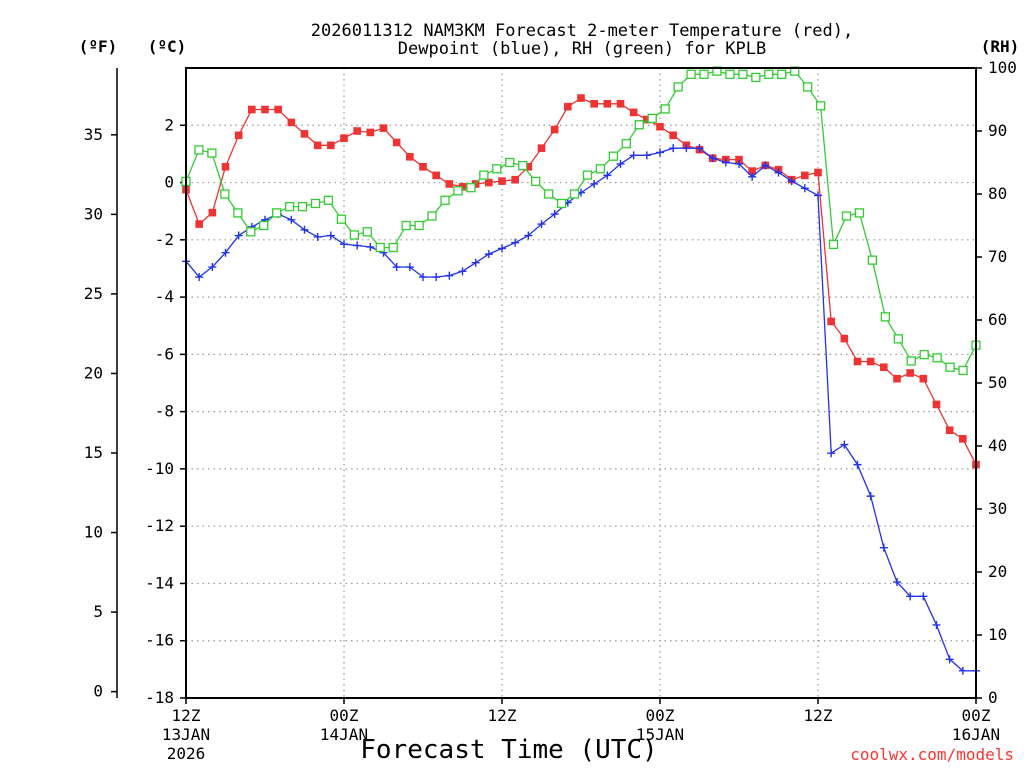 The width and height of the screenshot is (1024, 768). I want to click on celsius-tick-label: -18, so click(159, 697).